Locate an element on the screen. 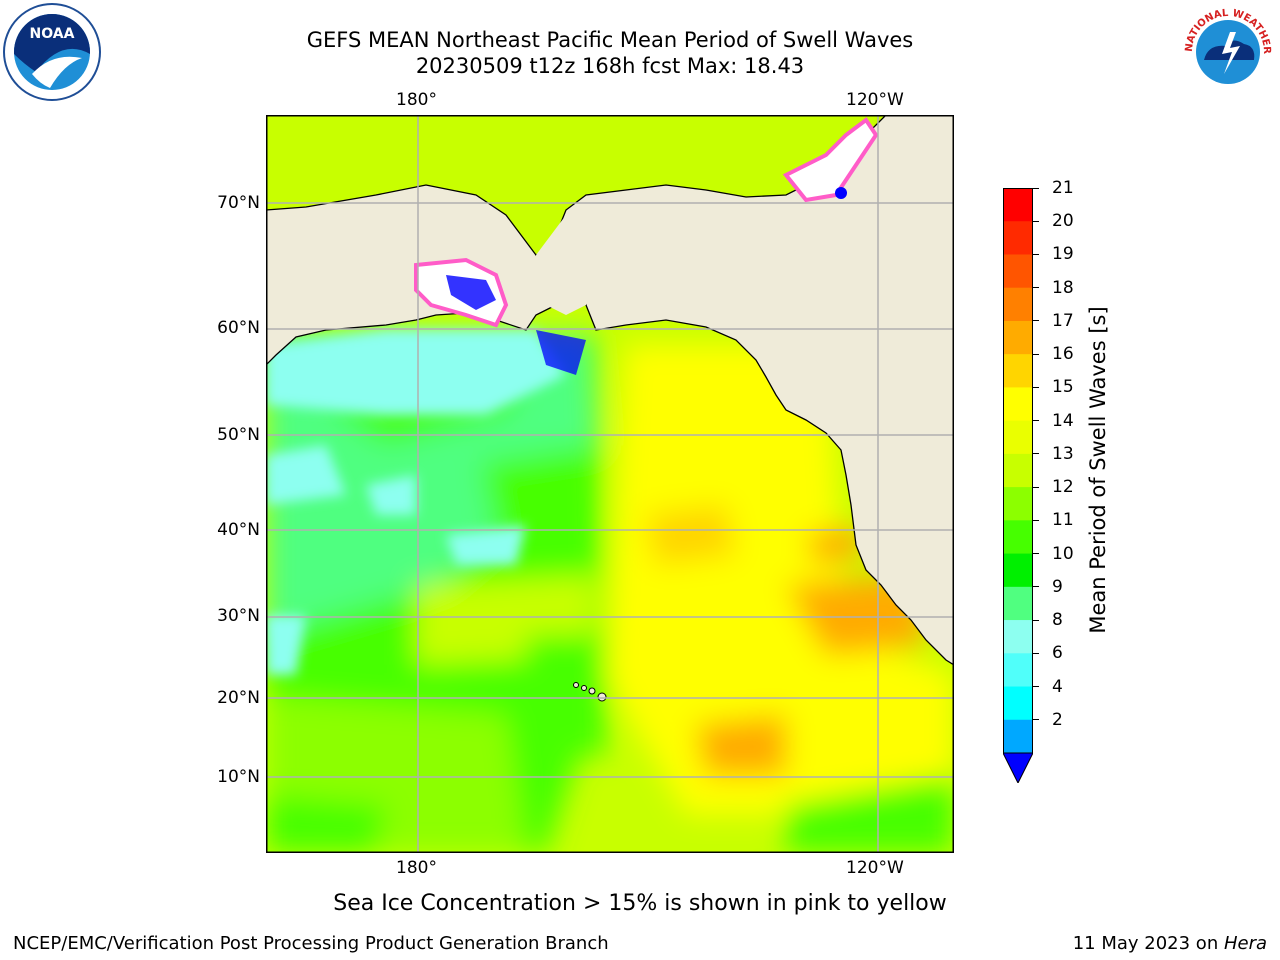 The height and width of the screenshot is (960, 1280). colorbar-tick-label: 18 is located at coordinates (1063, 287).